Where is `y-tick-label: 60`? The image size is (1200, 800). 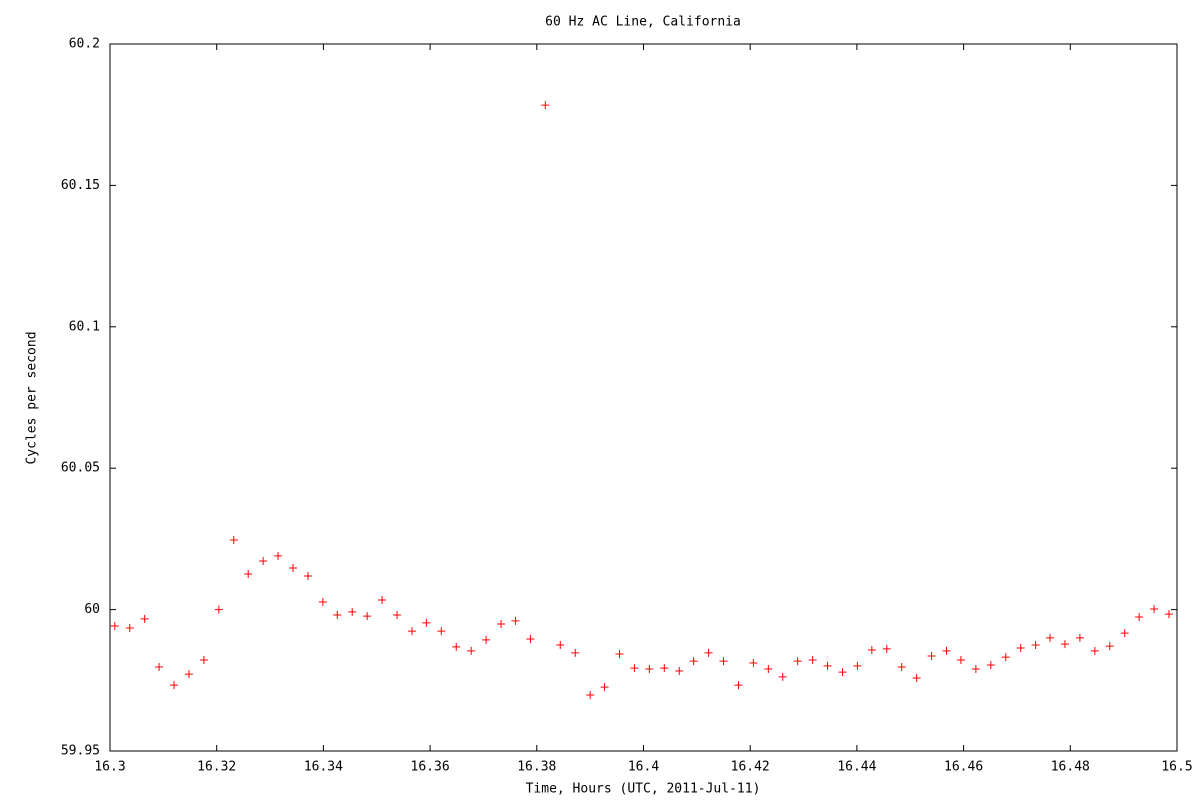 y-tick-label: 60 is located at coordinates (92, 609).